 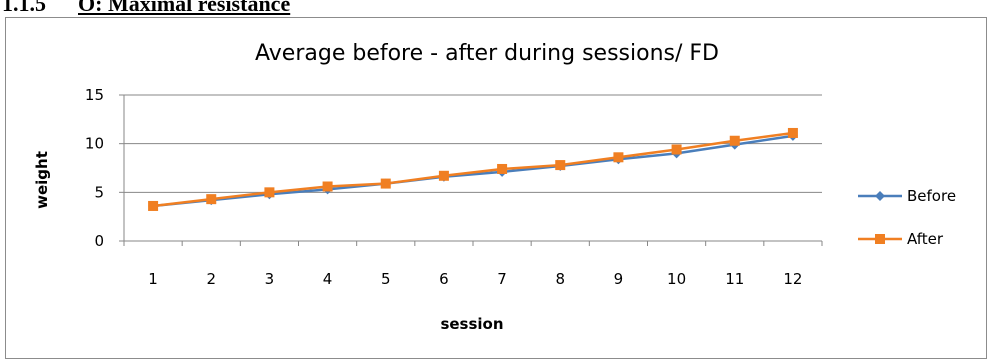 I want to click on y-tick-label: 5, so click(x=99, y=192).